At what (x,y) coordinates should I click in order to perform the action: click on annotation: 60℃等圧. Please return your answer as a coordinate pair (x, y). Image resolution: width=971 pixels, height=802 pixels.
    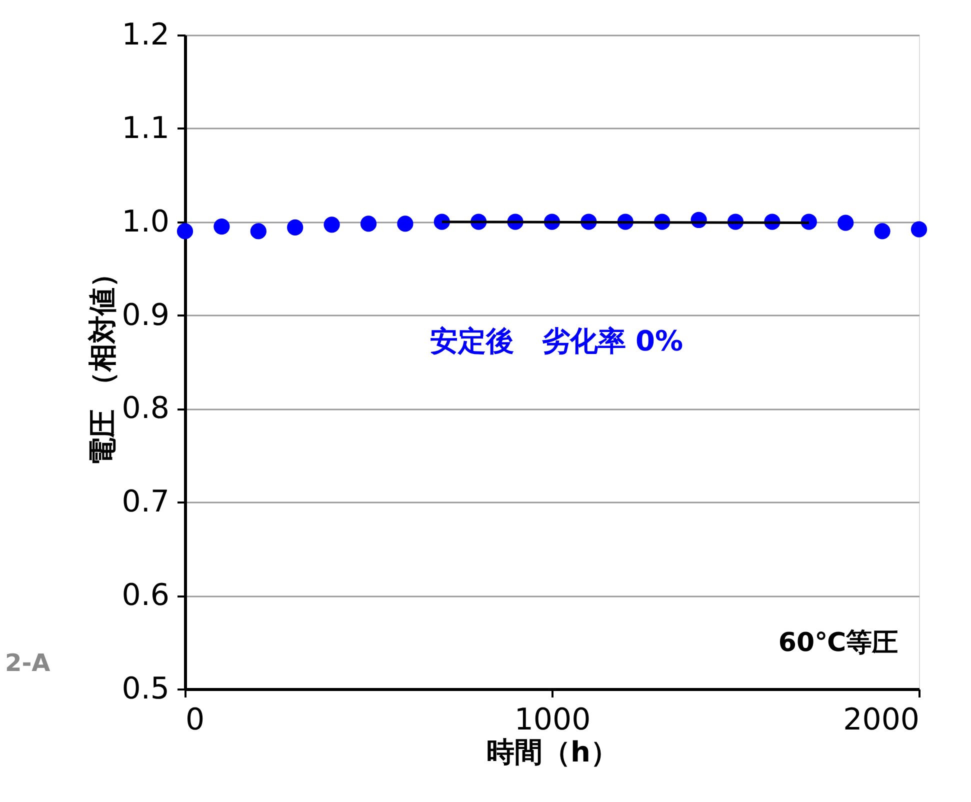
    Looking at the image, I should click on (838, 643).